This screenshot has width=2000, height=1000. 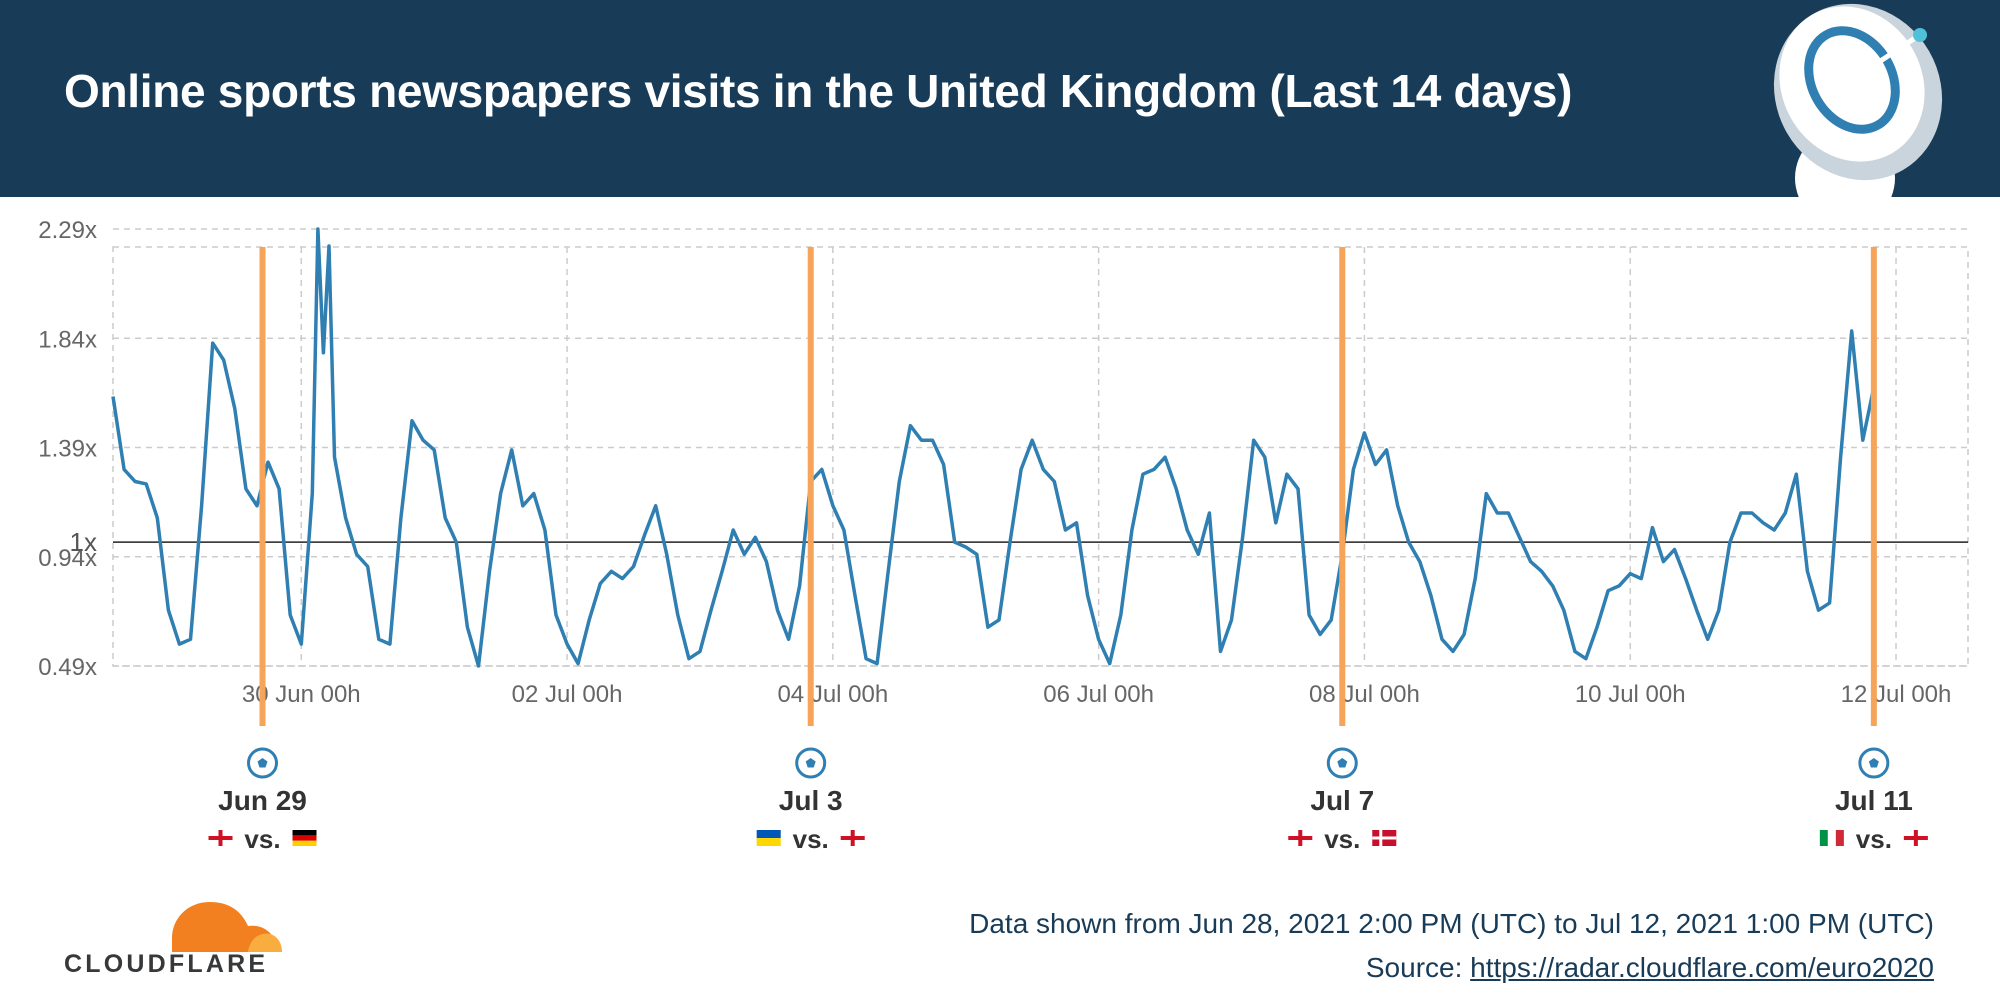 I want to click on match-marker: Jul 3 Ukraine vs. England, so click(x=810, y=550).